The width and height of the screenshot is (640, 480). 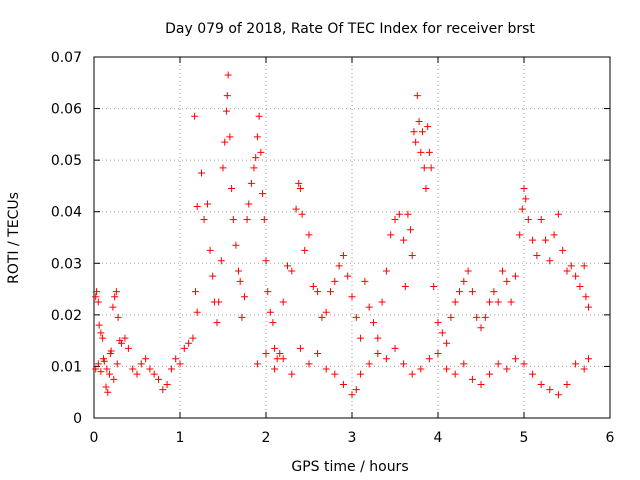 What do you see at coordinates (266, 438) in the screenshot?
I see `x-tick-label: 2` at bounding box center [266, 438].